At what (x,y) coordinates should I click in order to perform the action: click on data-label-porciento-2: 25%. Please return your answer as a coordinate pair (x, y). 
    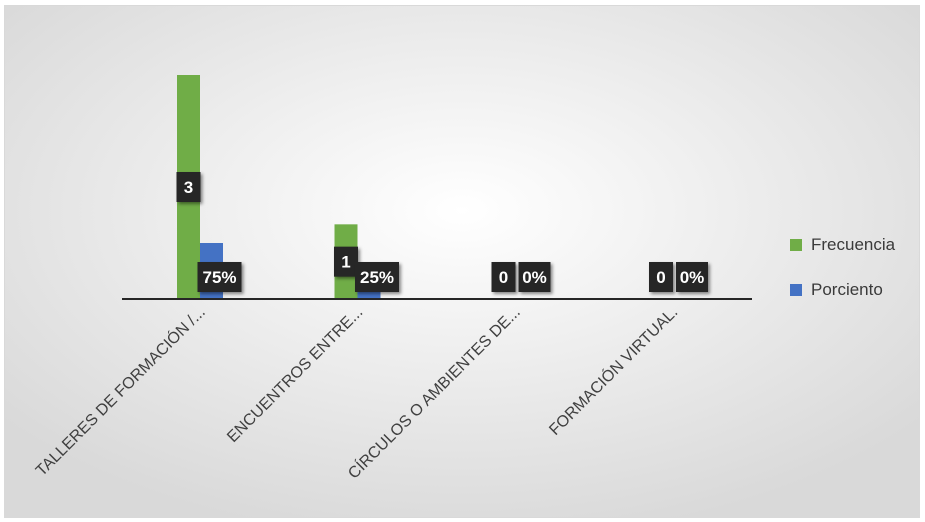
    Looking at the image, I should click on (377, 277).